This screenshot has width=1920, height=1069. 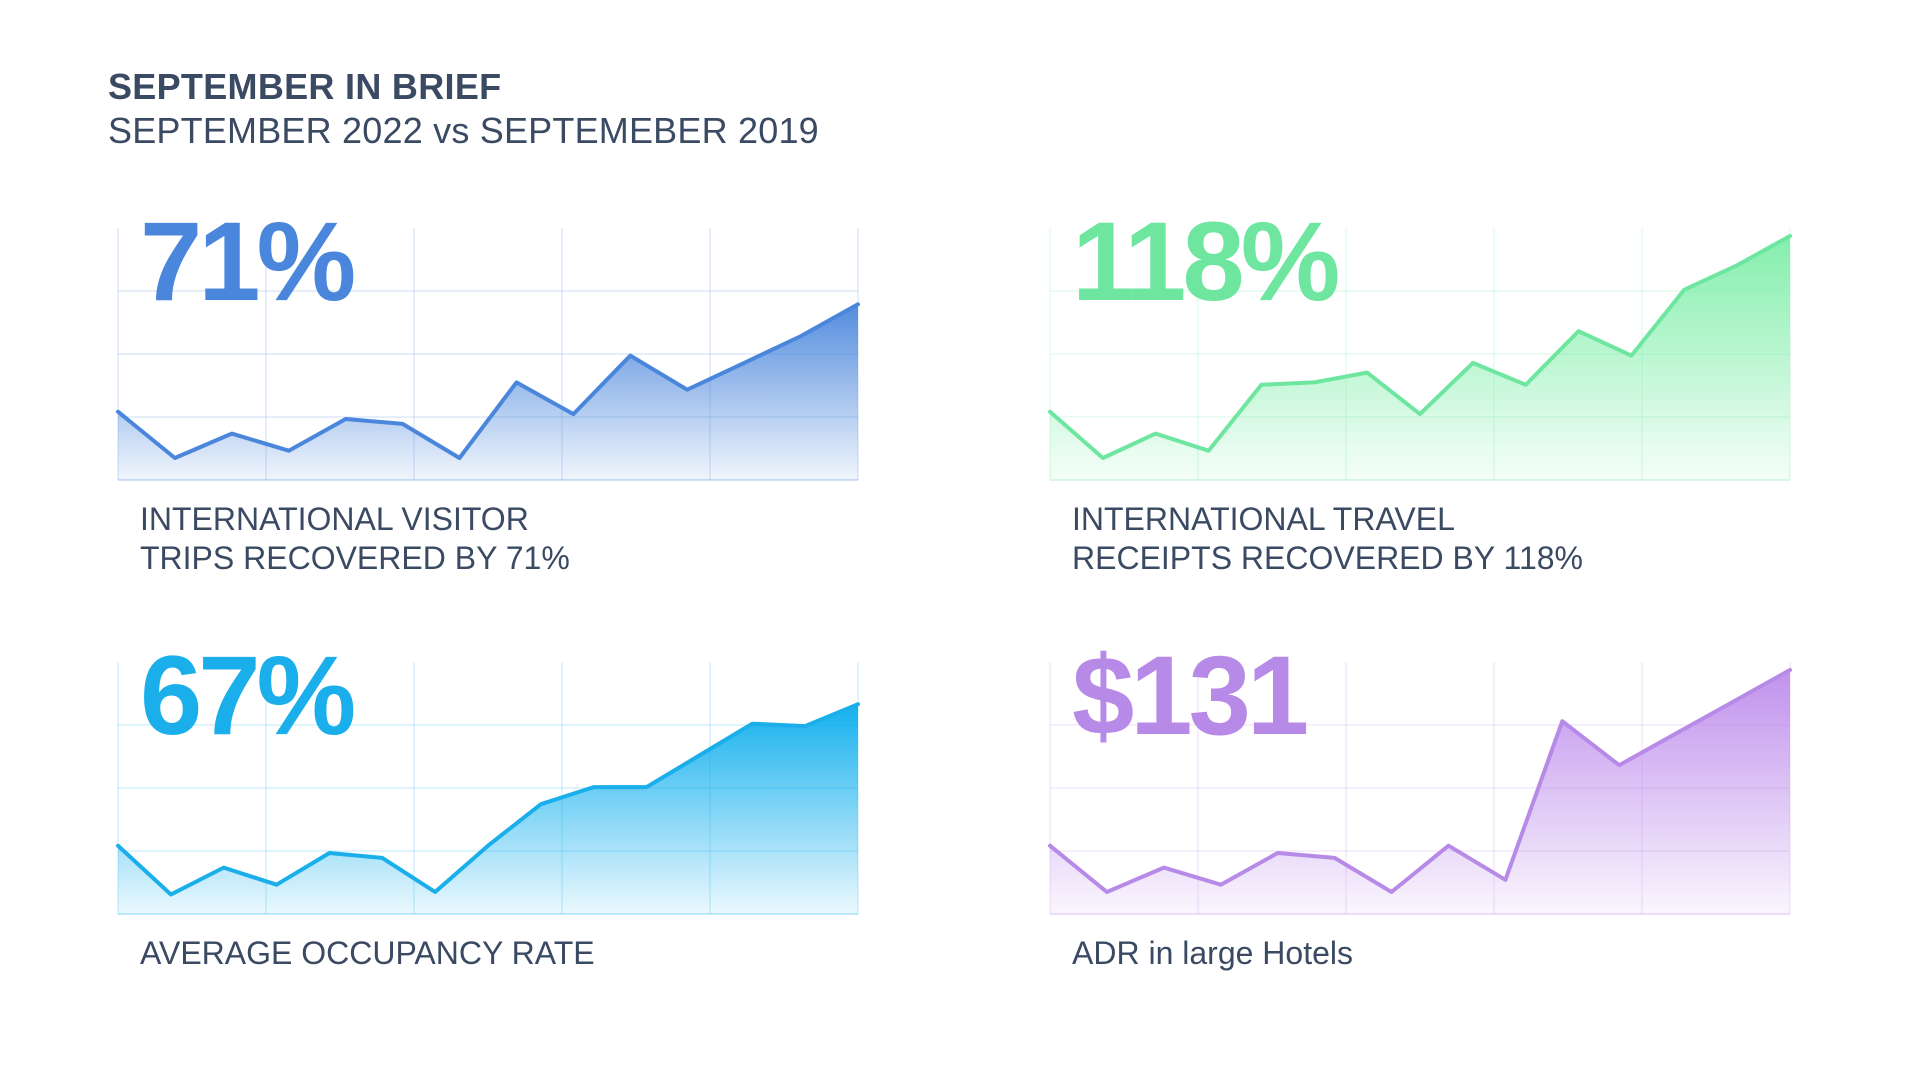 I want to click on headline-value: 67%, so click(x=248, y=695).